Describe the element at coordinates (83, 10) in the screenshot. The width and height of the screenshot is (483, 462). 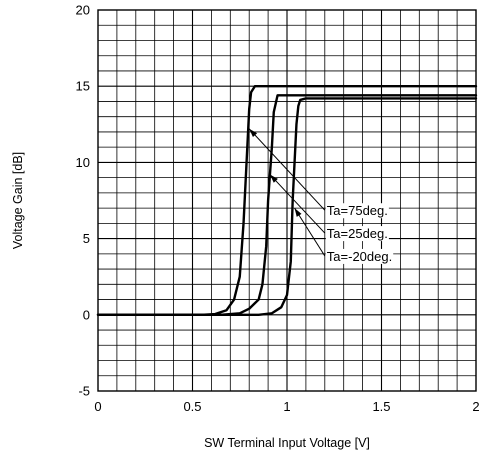
I see `y-tick-label: 20` at that location.